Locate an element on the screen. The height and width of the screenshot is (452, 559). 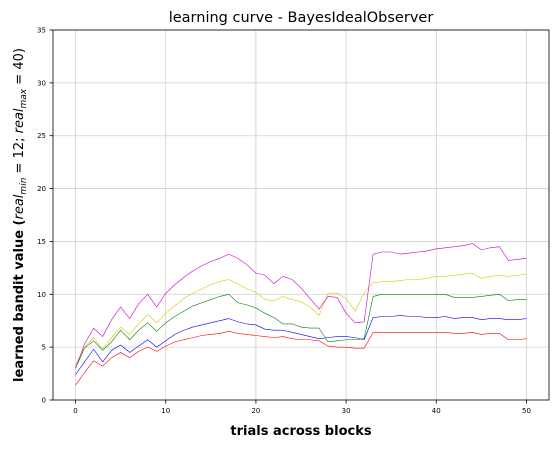
y-axis-label-min-sub: min is located at coordinates (24, 185).